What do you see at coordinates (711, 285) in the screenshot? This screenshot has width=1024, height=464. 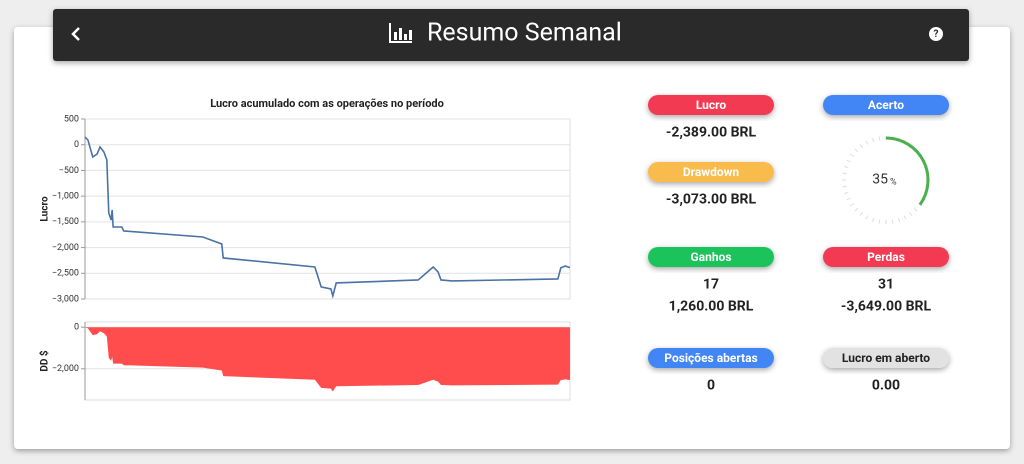 I see `stat-value: 17` at bounding box center [711, 285].